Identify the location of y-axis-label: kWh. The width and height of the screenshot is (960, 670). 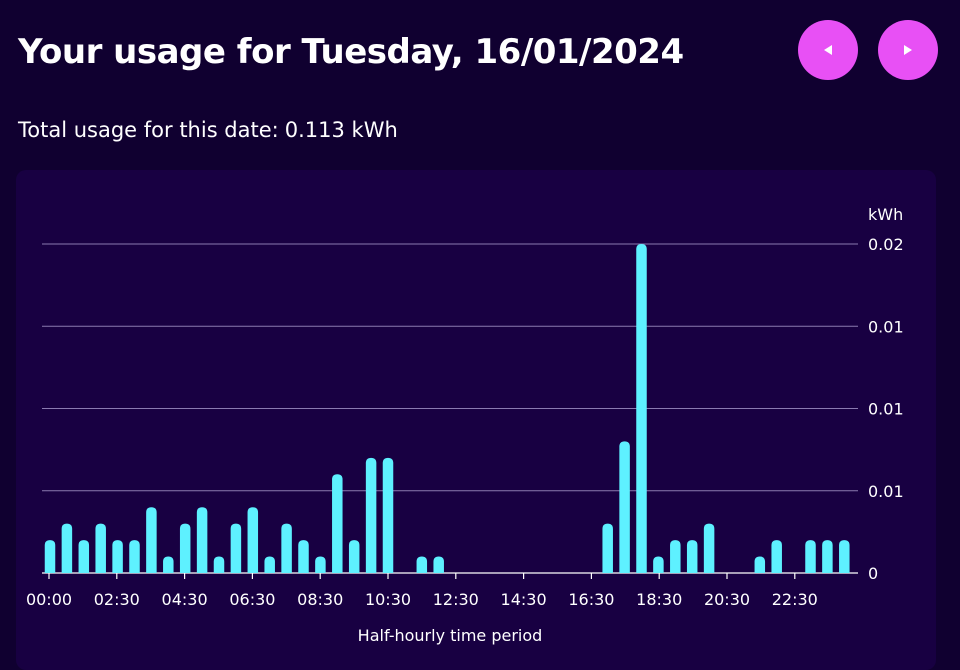
(885, 214).